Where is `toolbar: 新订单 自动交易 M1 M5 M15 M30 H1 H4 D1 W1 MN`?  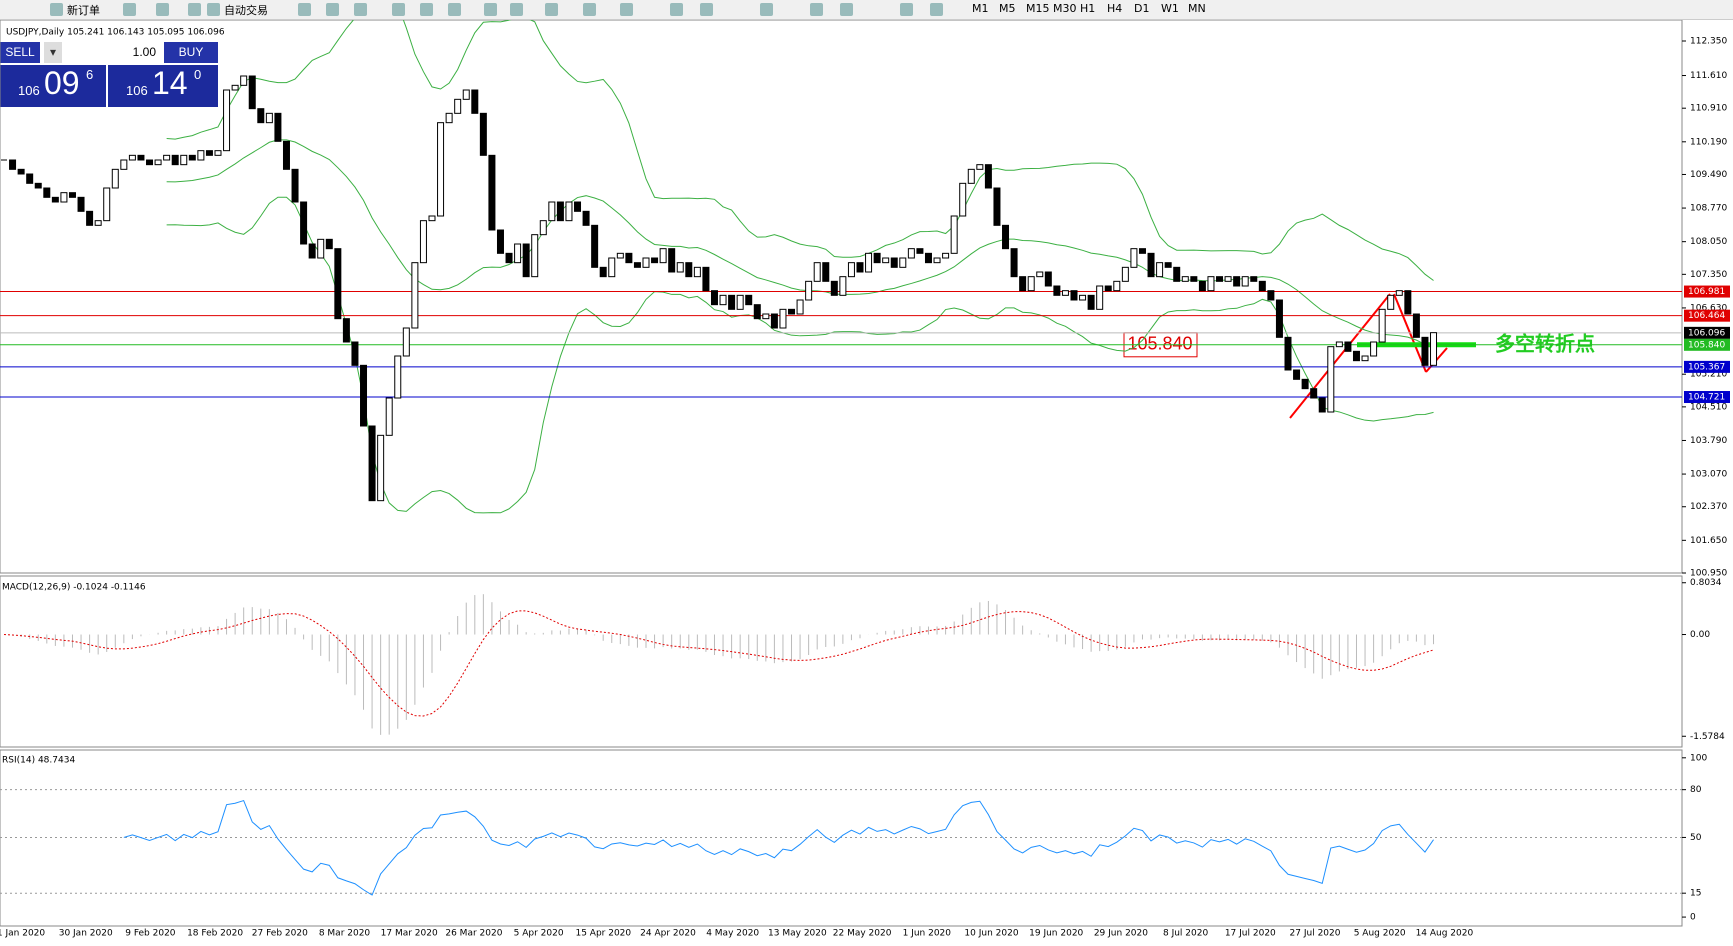 toolbar: 新订单 自动交易 M1 M5 M15 M30 H1 H4 D1 W1 MN is located at coordinates (866, 10).